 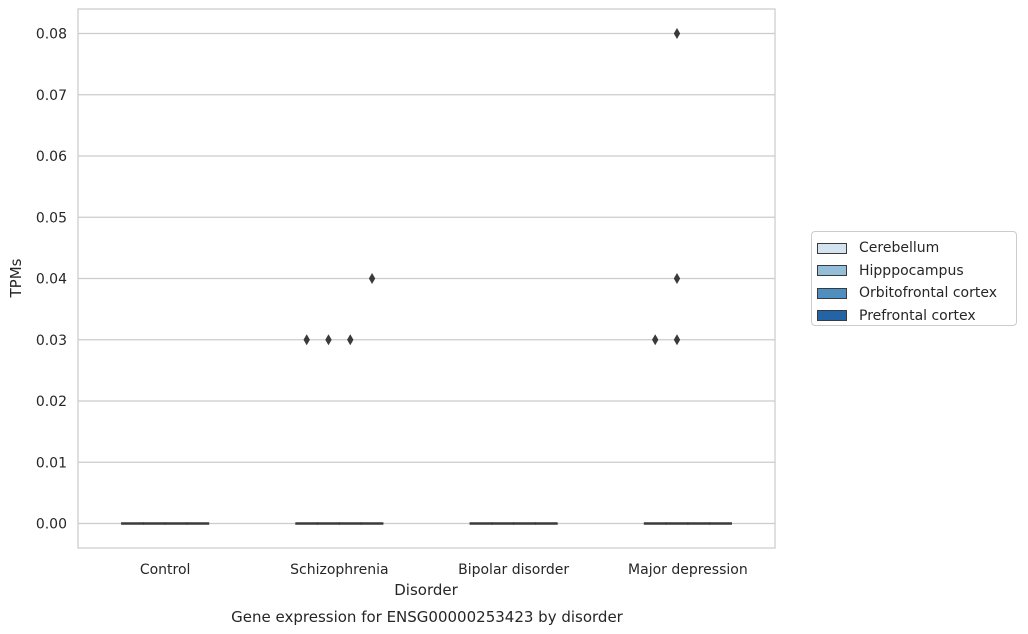 What do you see at coordinates (911, 270) in the screenshot?
I see `legend-label: Hipppocampus` at bounding box center [911, 270].